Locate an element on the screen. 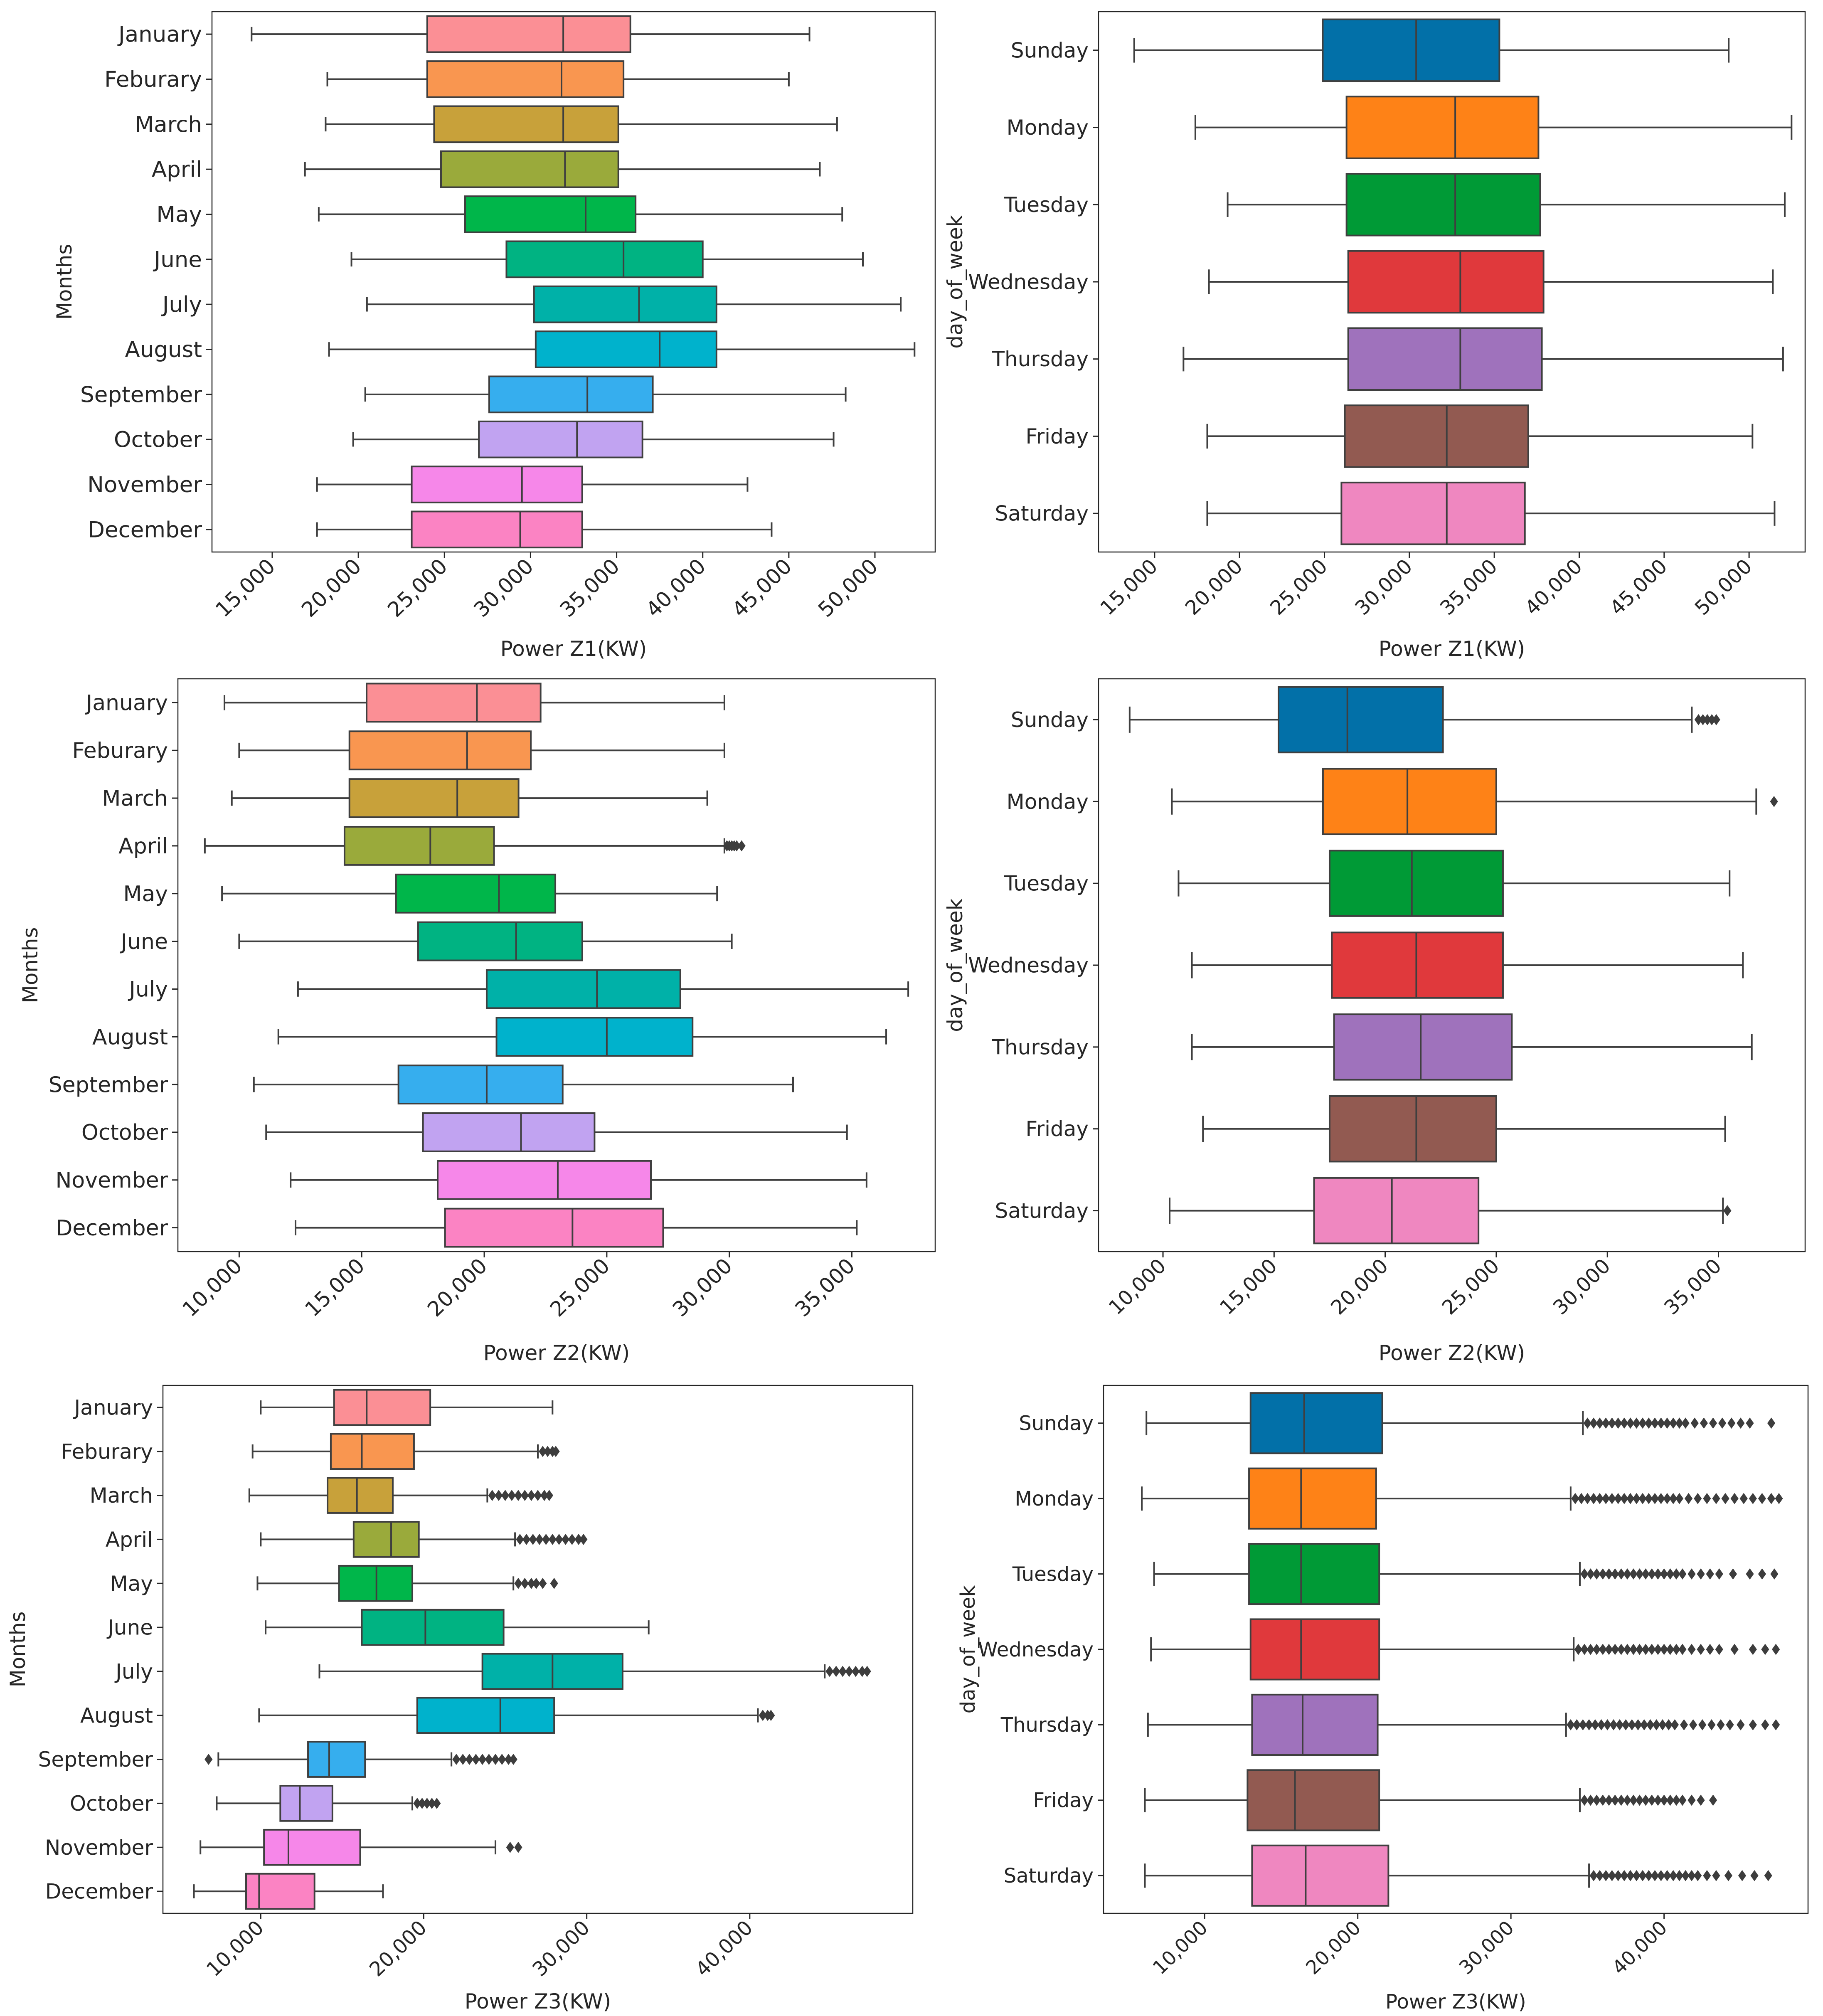 The image size is (1823, 2016). y-tick-label: May is located at coordinates (131, 1584).